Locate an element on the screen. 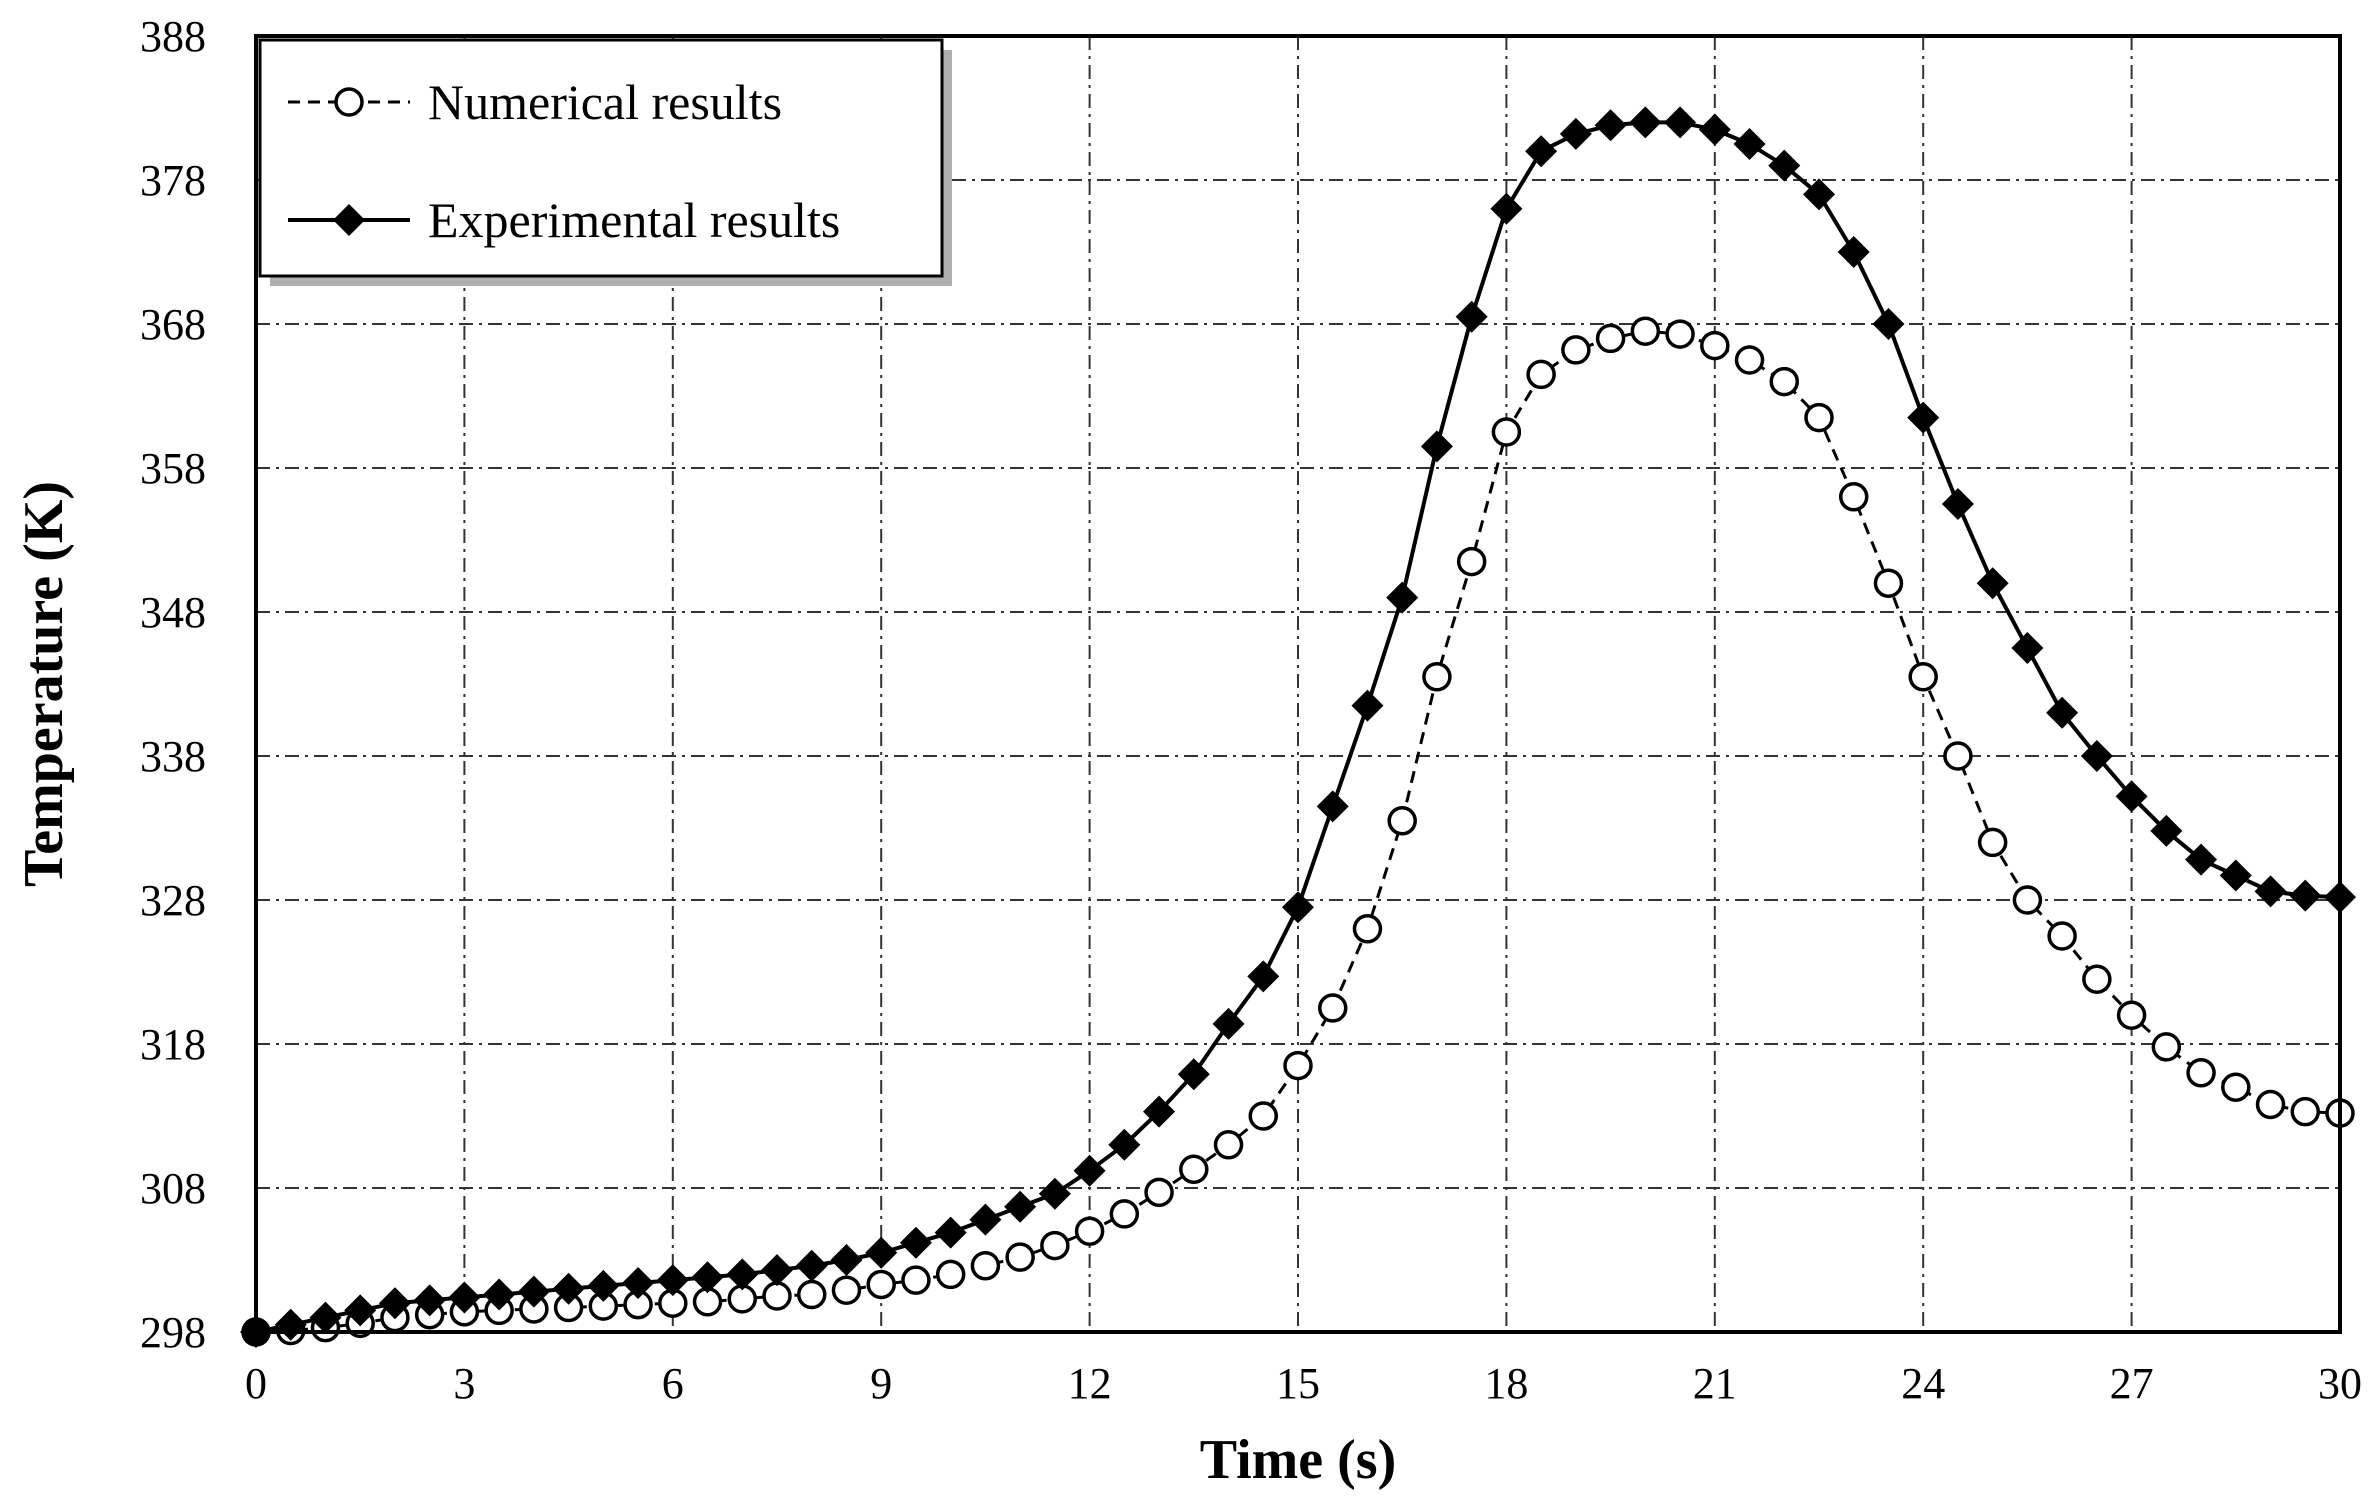 This screenshot has height=1503, width=2379. y-tick-label: 338 is located at coordinates (173, 756).